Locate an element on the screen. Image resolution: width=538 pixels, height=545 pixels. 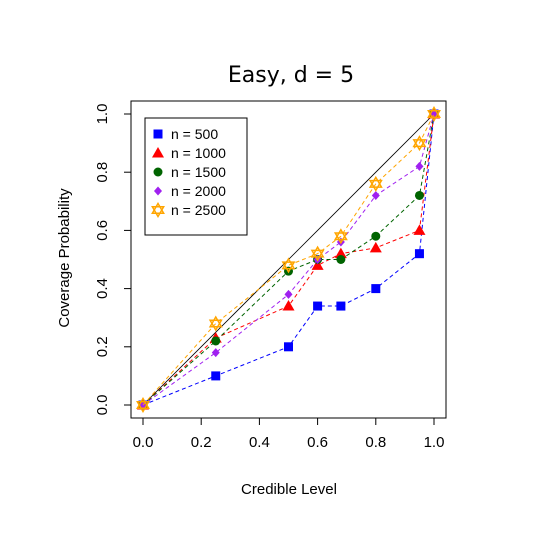
legend-item: n = 1000 is located at coordinates (189, 153).